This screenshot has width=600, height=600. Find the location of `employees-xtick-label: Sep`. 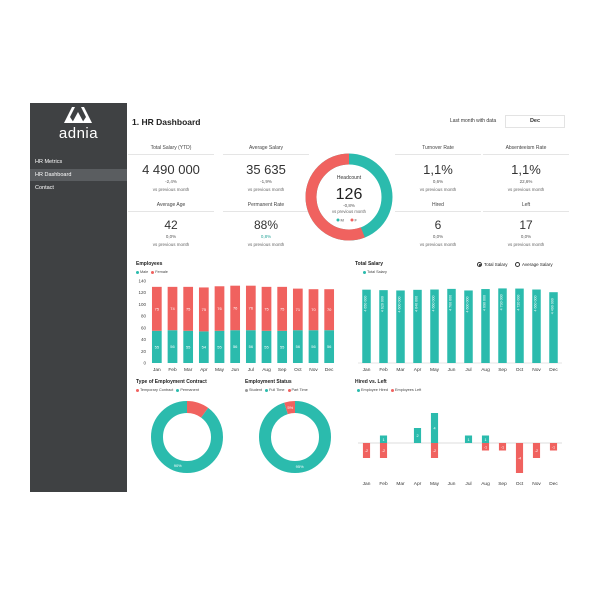

employees-xtick-label: Sep is located at coordinates (282, 370).